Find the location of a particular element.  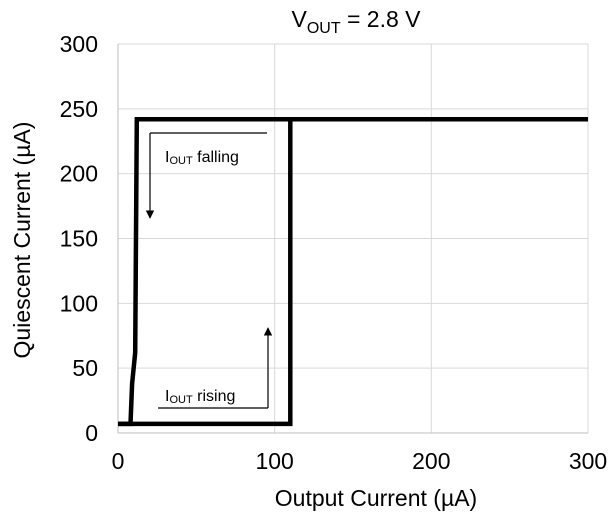

y-tick-label-2: 100 is located at coordinates (79, 303).